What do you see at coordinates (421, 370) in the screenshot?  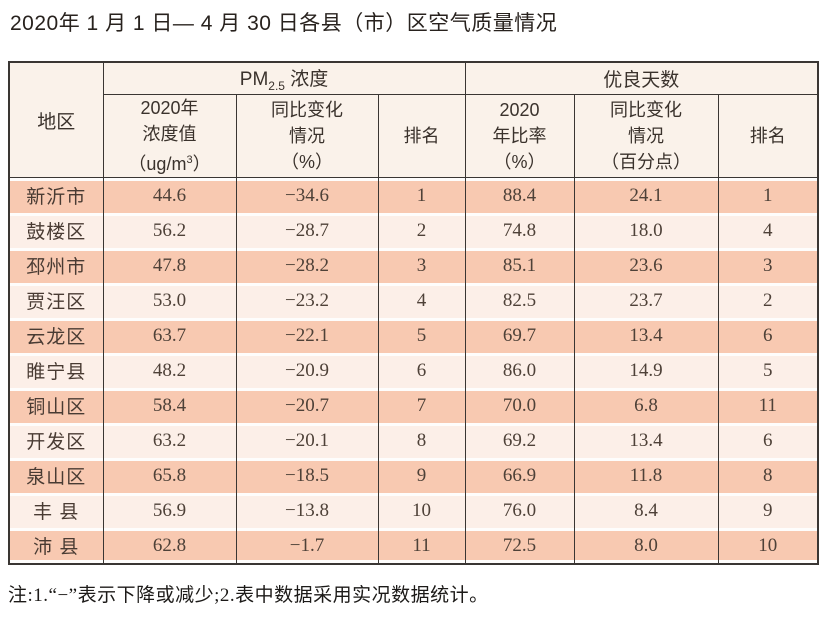 I see `pm-rank-cell: 6` at bounding box center [421, 370].